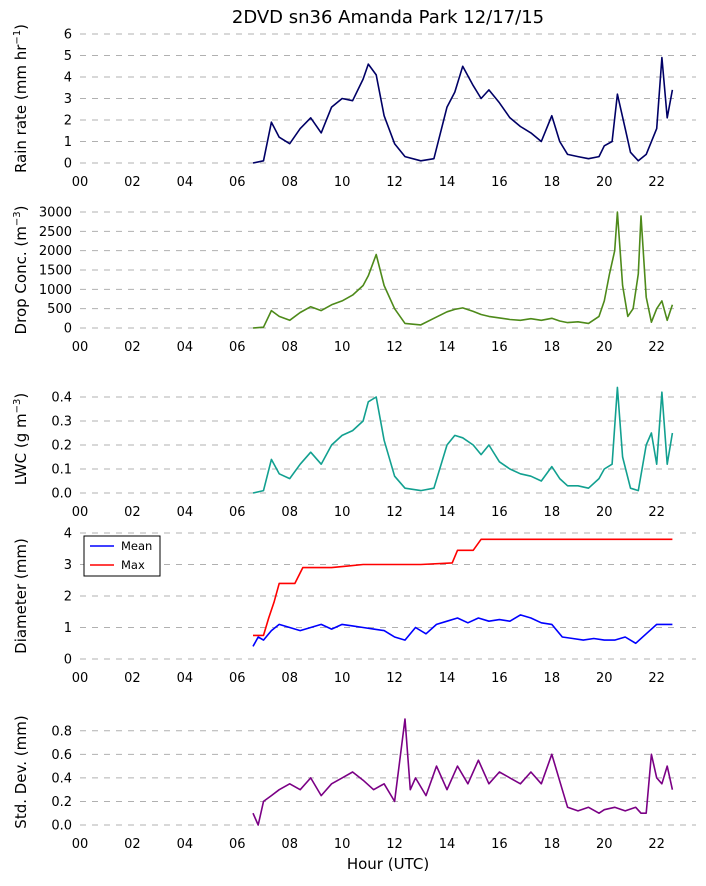 The height and width of the screenshot is (886, 706). I want to click on legend-label: Mean, so click(136, 546).